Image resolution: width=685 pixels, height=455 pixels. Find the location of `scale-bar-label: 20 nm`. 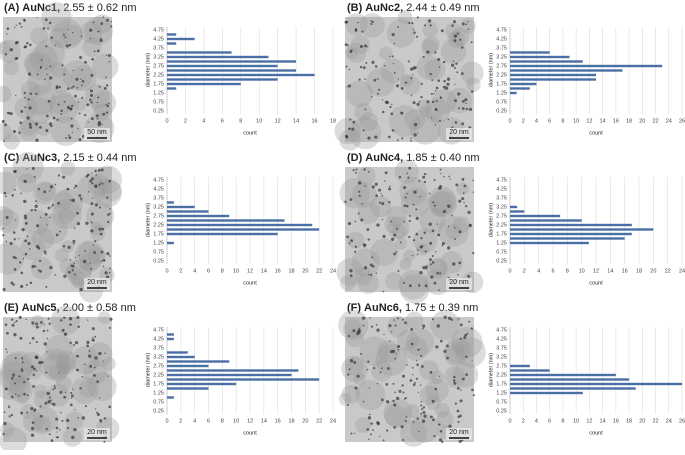

scale-bar-label: 20 nm is located at coordinates (97, 432).